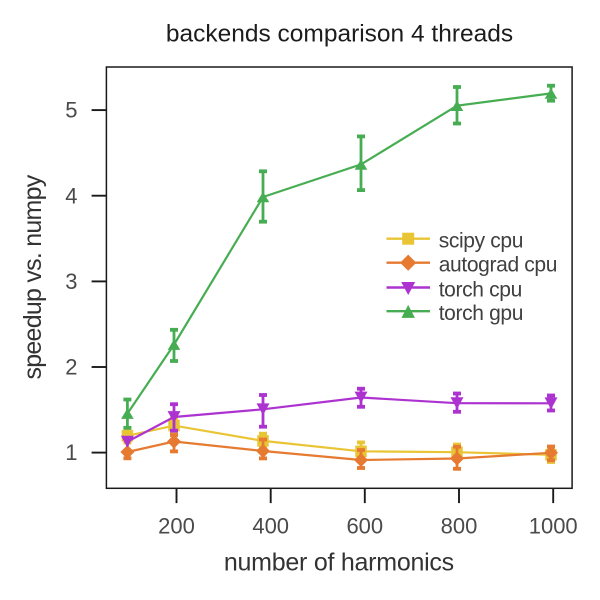 The width and height of the screenshot is (600, 600). What do you see at coordinates (339, 563) in the screenshot?
I see `svg-text: number of harmonics` at bounding box center [339, 563].